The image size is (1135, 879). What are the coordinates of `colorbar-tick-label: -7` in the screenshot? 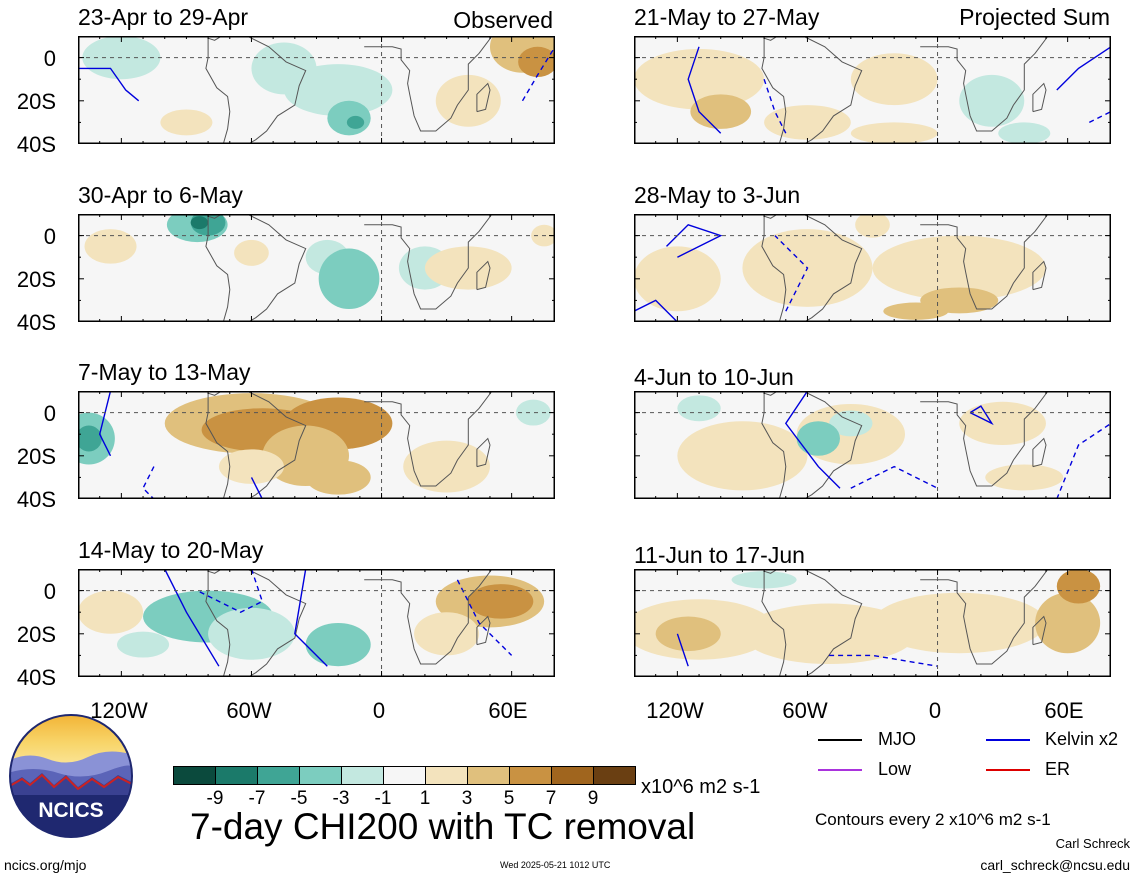 It's located at (257, 798).